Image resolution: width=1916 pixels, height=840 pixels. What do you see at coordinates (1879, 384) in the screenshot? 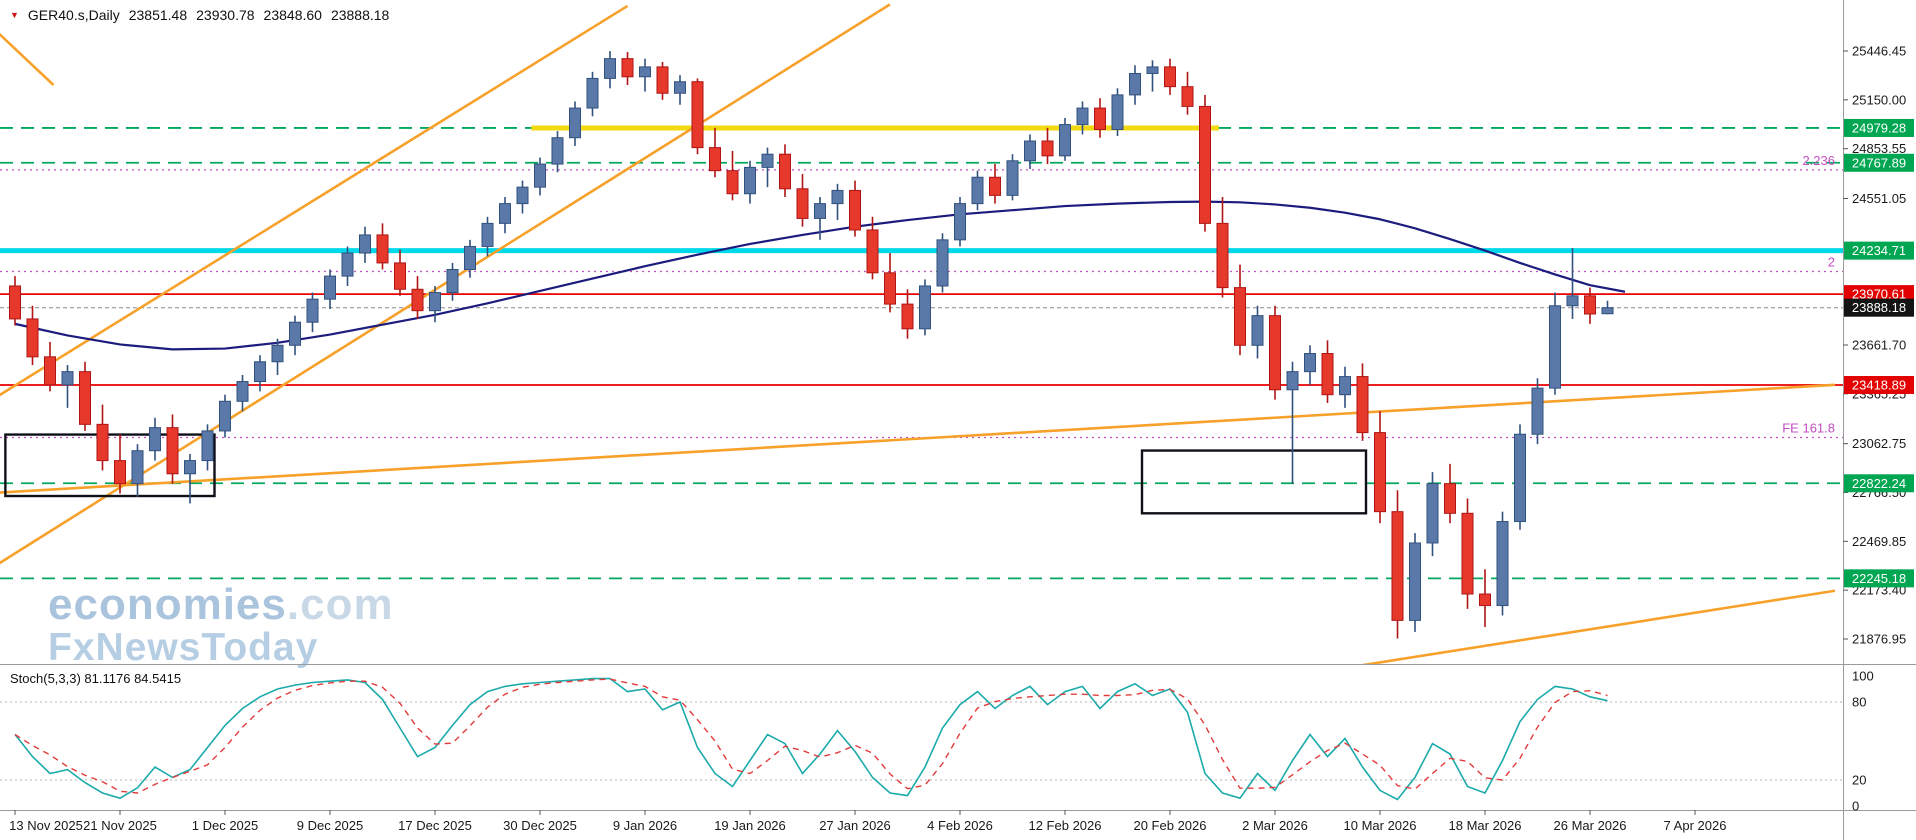
I see `price-level-badge: 23418.89` at bounding box center [1879, 384].